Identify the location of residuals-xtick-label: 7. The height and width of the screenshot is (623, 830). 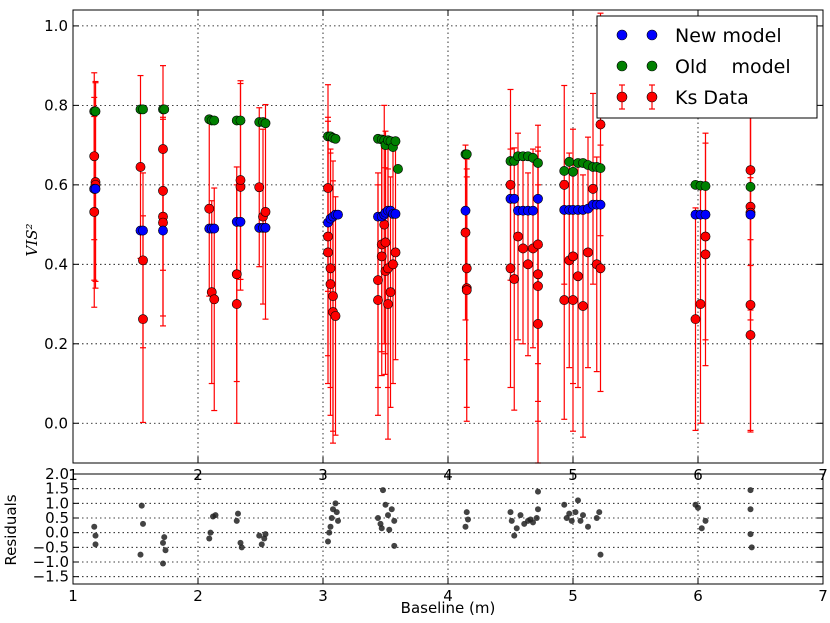
(823, 596).